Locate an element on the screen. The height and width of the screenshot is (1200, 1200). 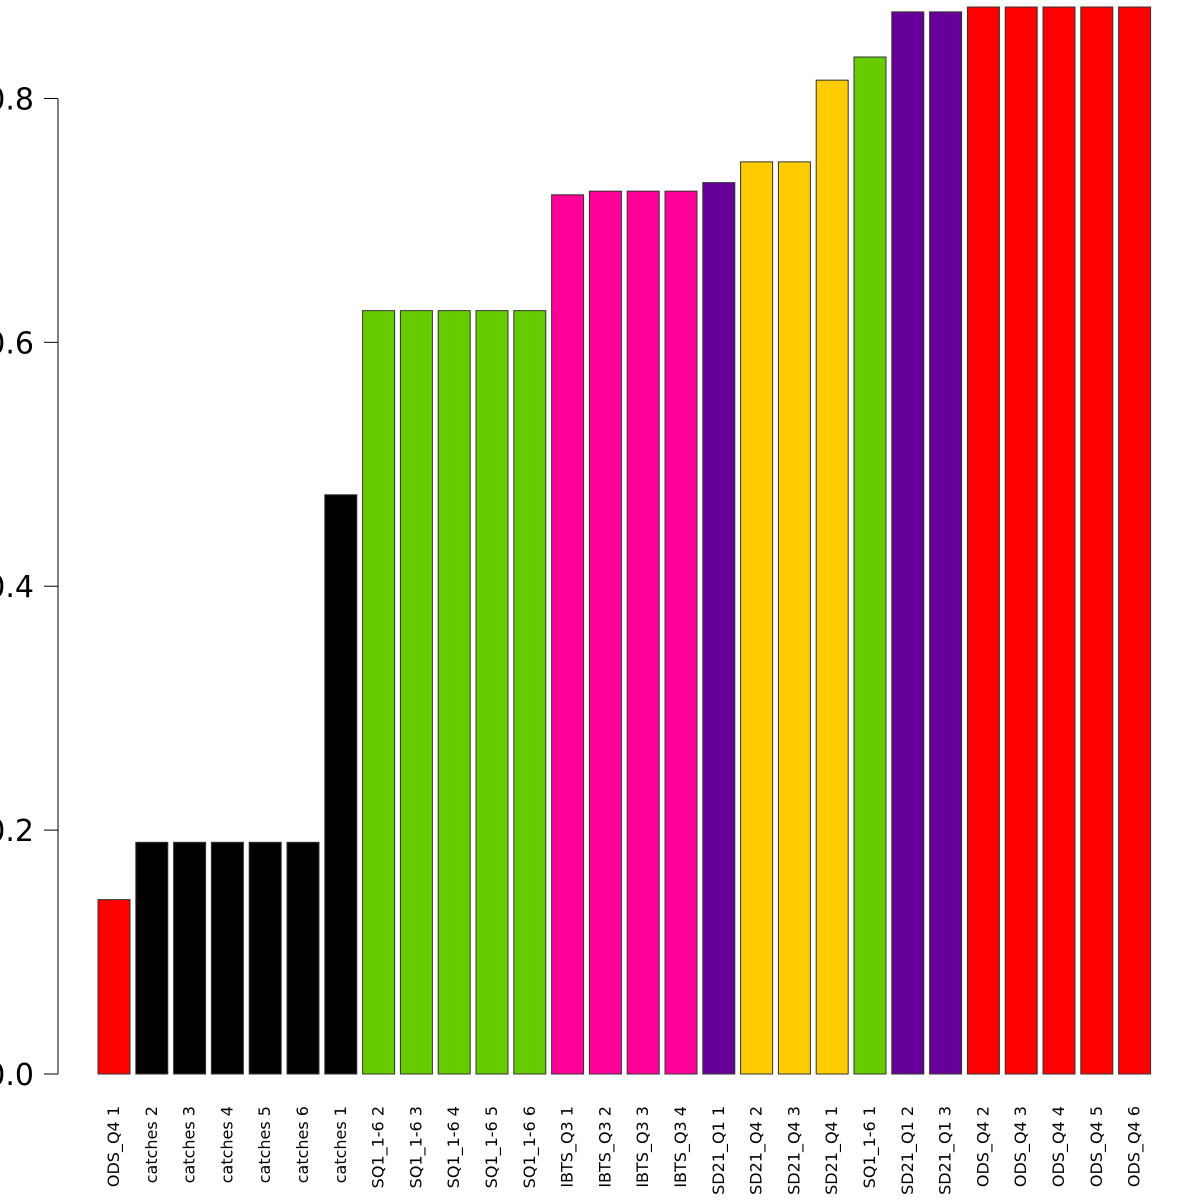
x-category-label: catches 1 is located at coordinates (340, 1144).